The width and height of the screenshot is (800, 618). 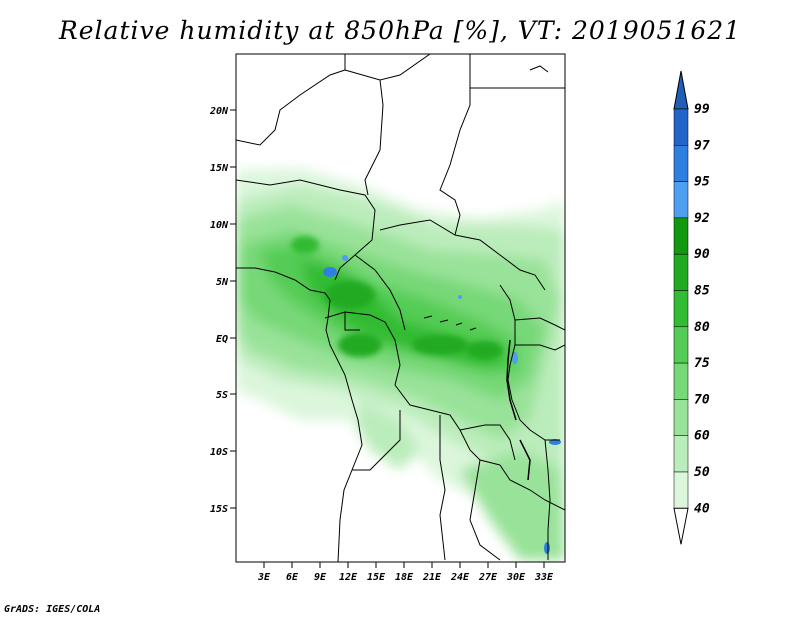 I want to click on latitude-axis: 20N 15N 10N 5N EQ 5S 10S 15S, so click(x=222, y=310).